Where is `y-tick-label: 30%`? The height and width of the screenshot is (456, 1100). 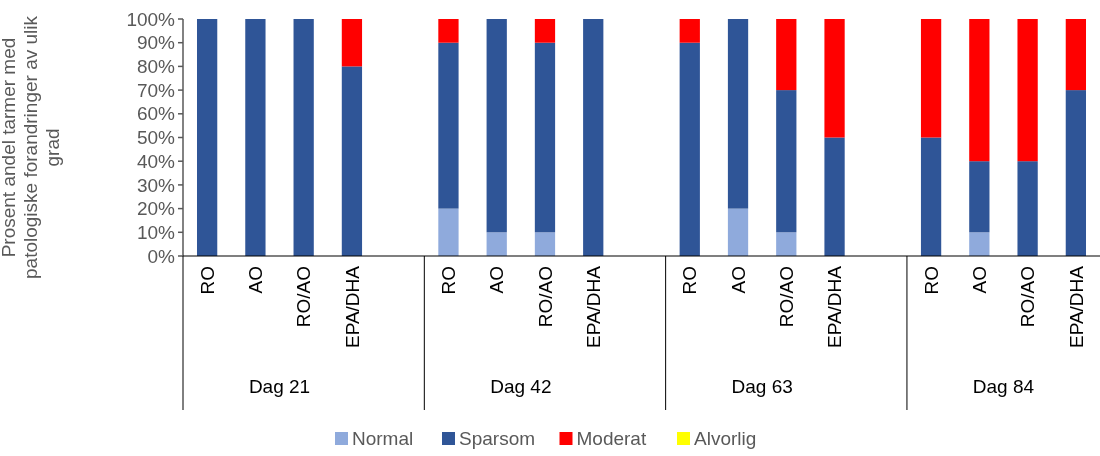
y-tick-label: 30% is located at coordinates (156, 185).